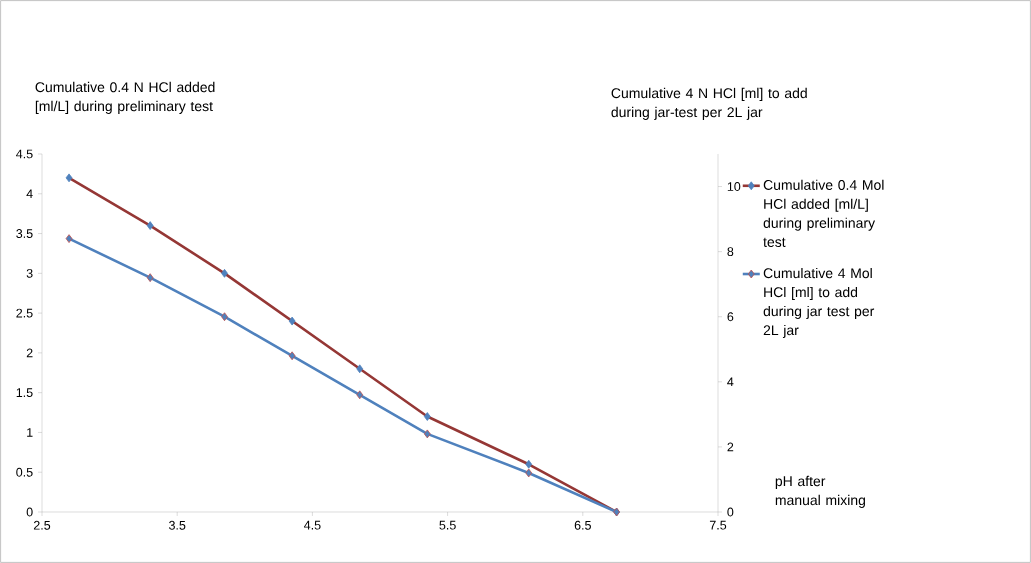  What do you see at coordinates (24, 154) in the screenshot?
I see `y-tick-label: 4.5` at bounding box center [24, 154].